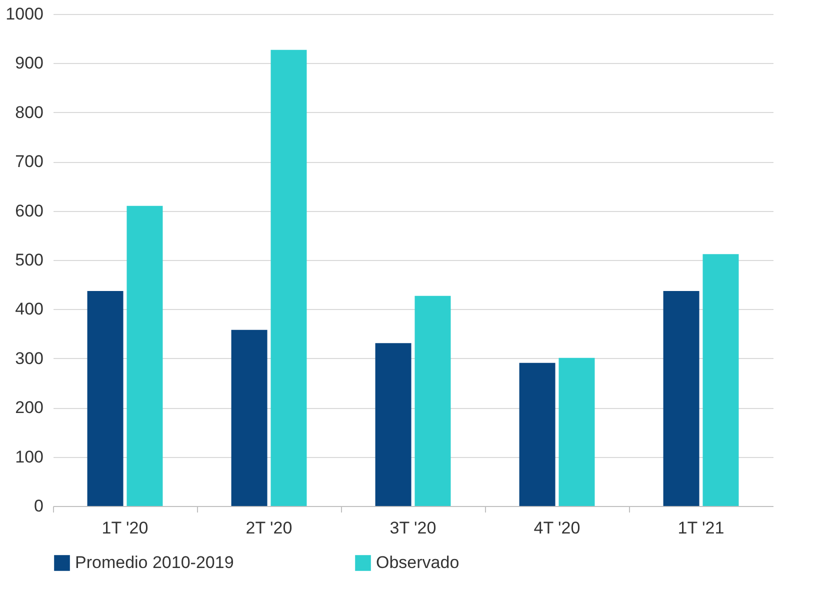  Describe the element at coordinates (29, 456) in the screenshot. I see `y-tick-label: 100` at that location.